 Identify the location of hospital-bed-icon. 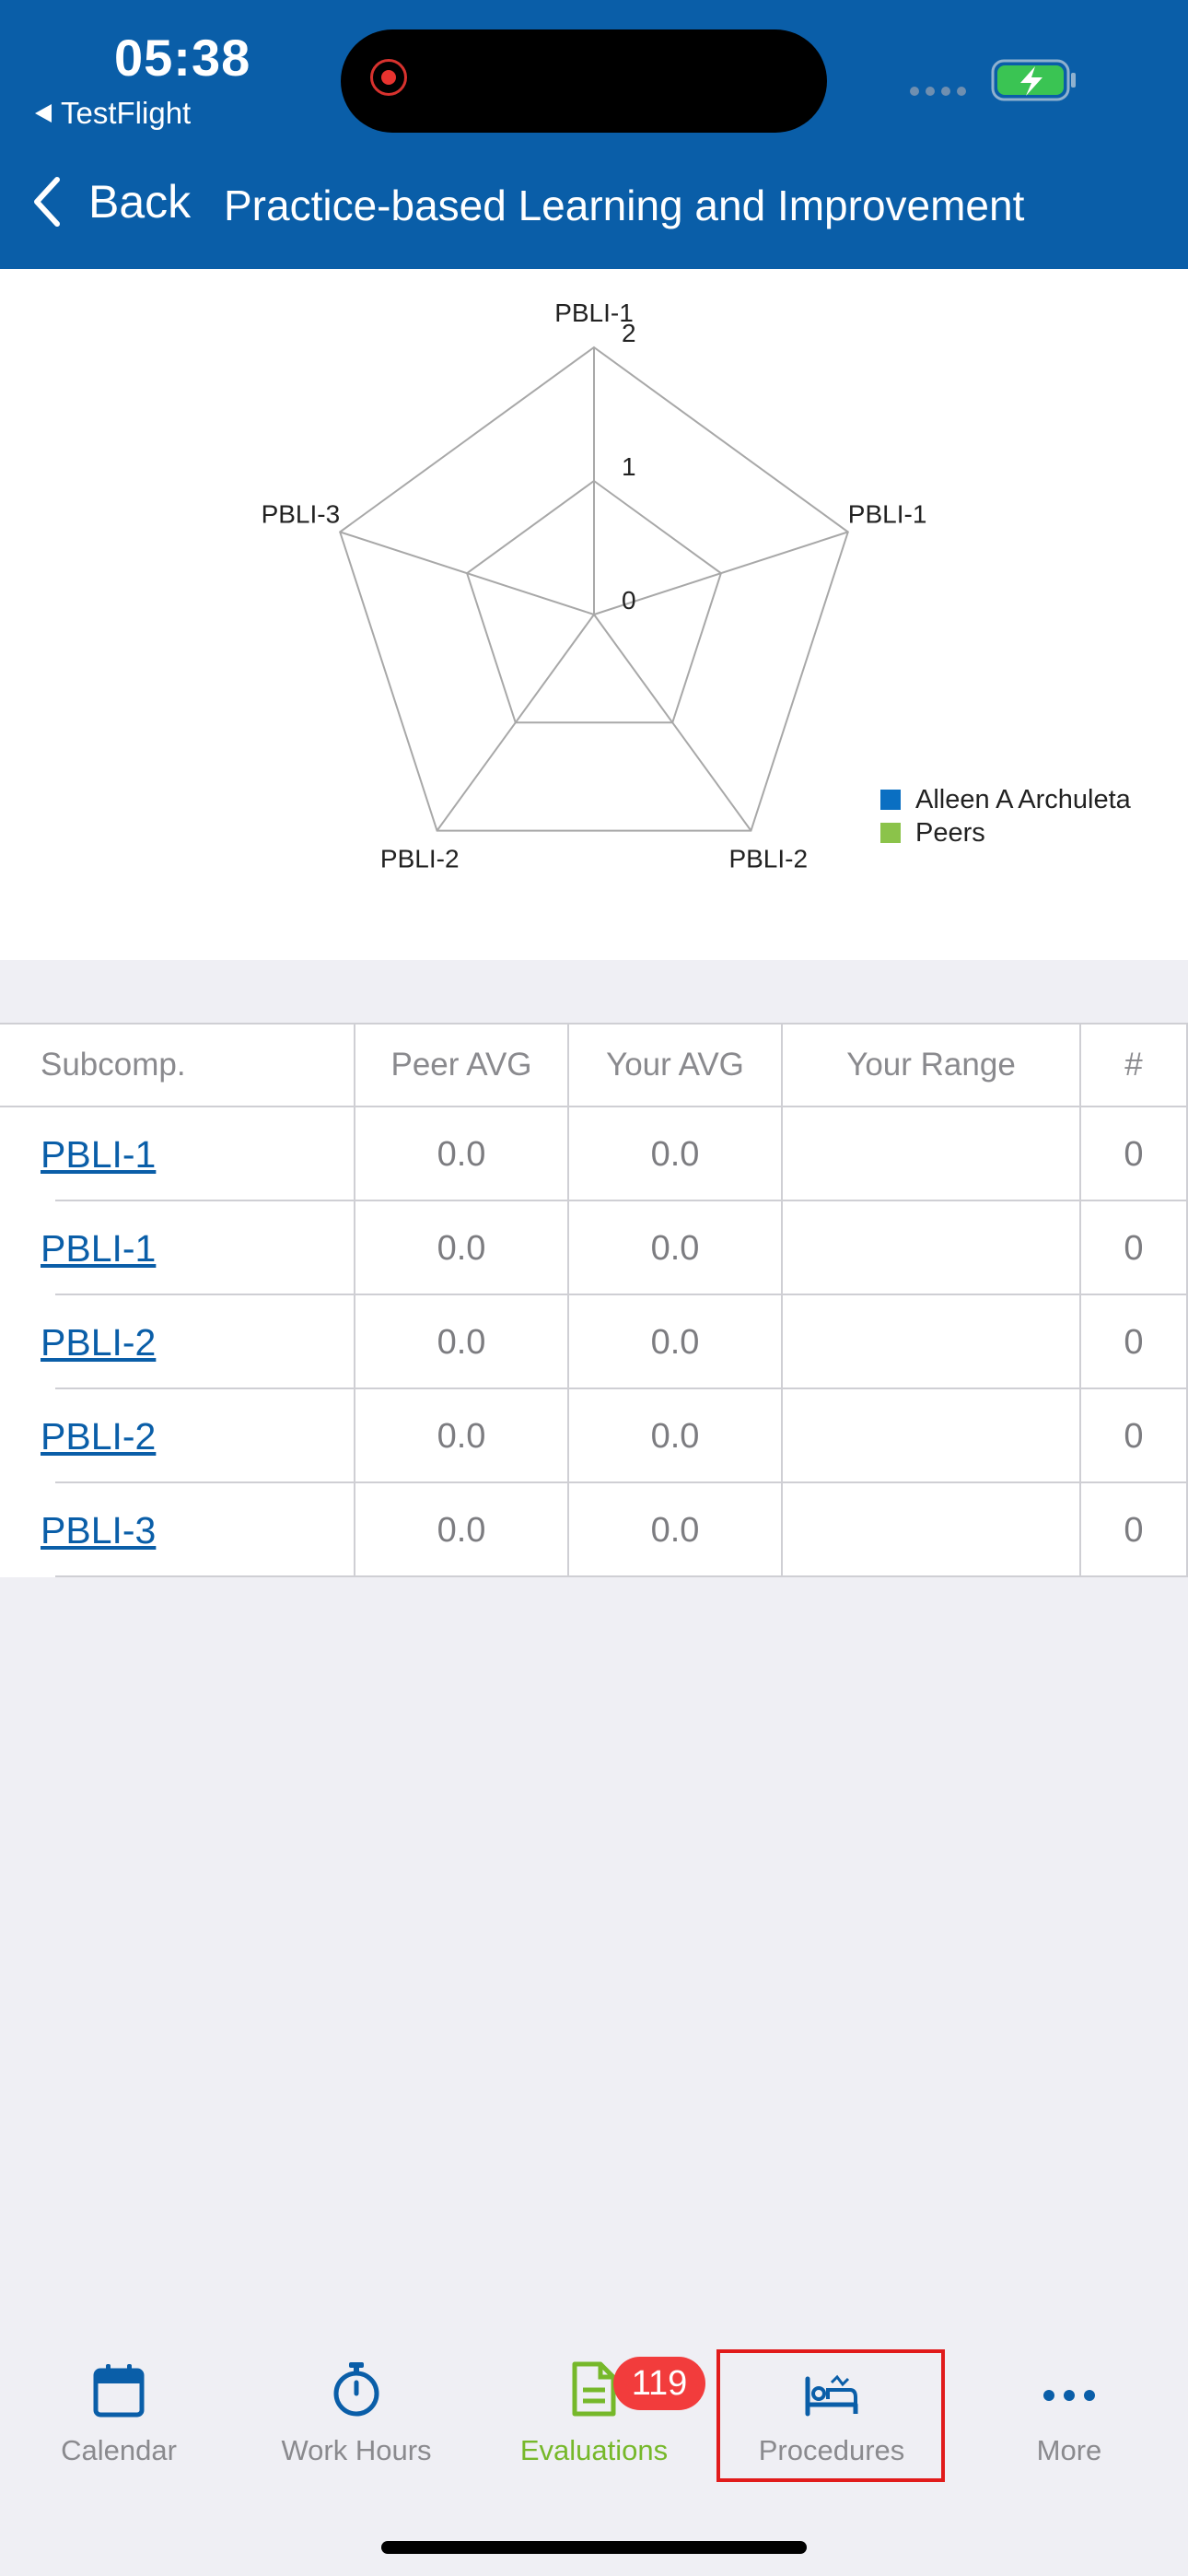
(831, 2395).